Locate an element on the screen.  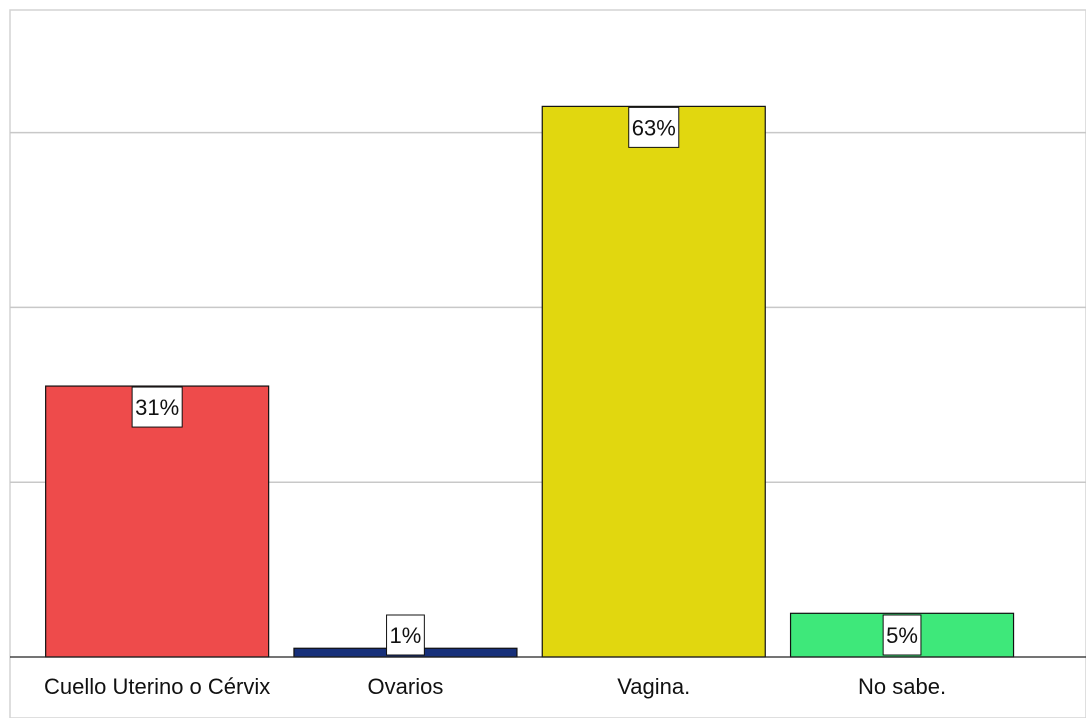
data-label-1: 31% is located at coordinates (157, 407).